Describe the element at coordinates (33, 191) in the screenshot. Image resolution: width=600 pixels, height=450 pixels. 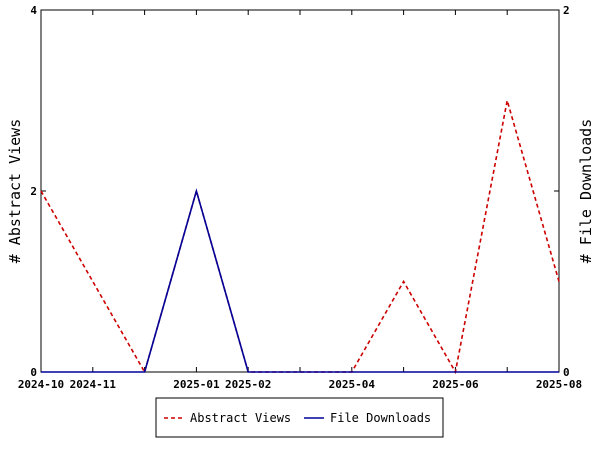
I see `y-left-tick-label-2: 2` at that location.